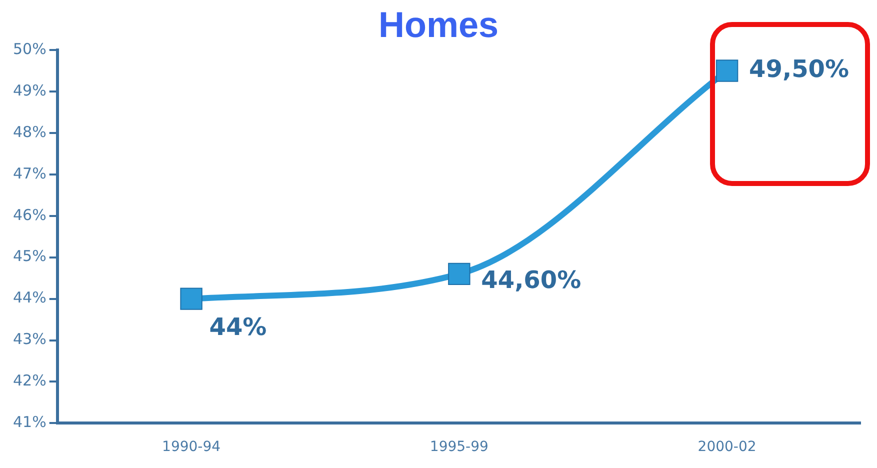 This screenshot has width=877, height=468. I want to click on data-label: 44,60%, so click(531, 280).